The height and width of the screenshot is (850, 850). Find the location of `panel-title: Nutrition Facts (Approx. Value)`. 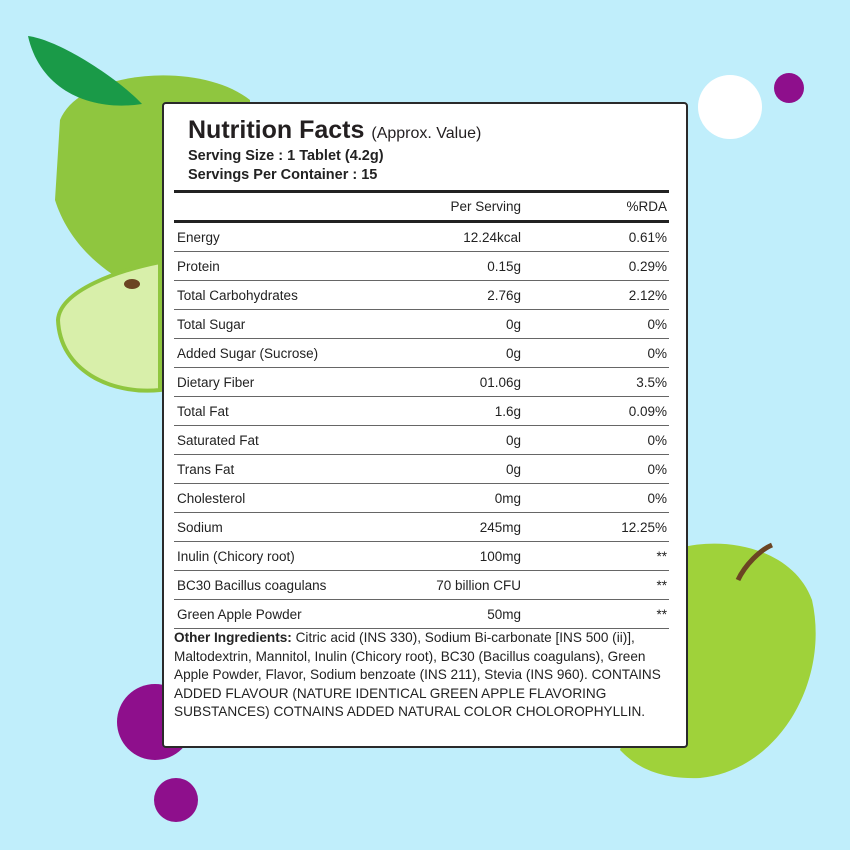

panel-title: Nutrition Facts (Approx. Value) is located at coordinates (334, 130).